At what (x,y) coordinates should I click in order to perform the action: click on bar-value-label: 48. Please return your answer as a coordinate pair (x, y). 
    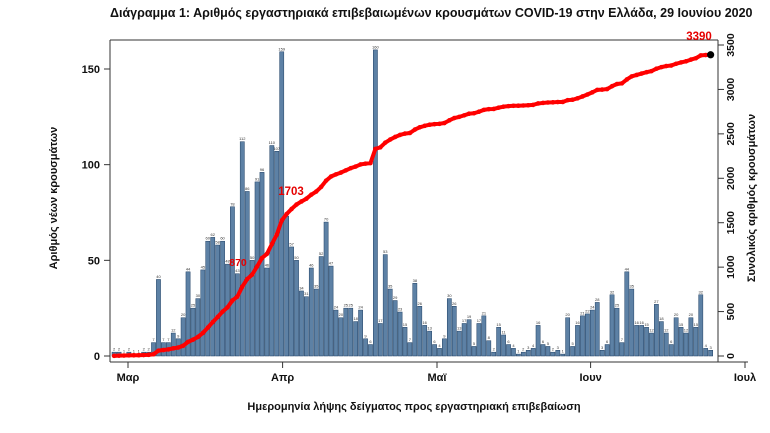
    Looking at the image, I should click on (227, 261).